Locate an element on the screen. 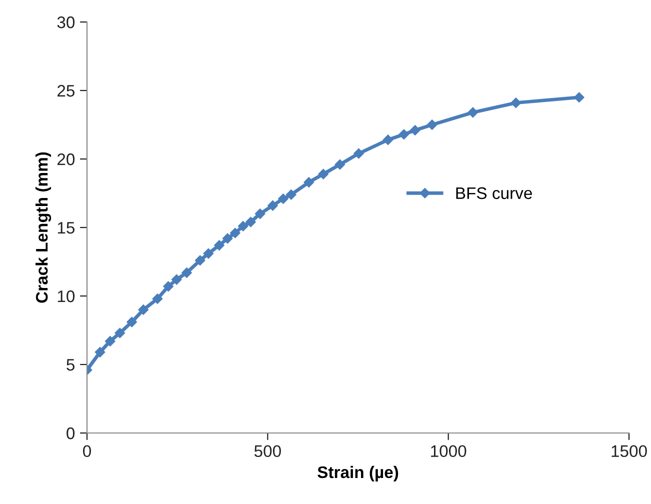 The height and width of the screenshot is (504, 651). legend-label: BFS curve is located at coordinates (494, 193).